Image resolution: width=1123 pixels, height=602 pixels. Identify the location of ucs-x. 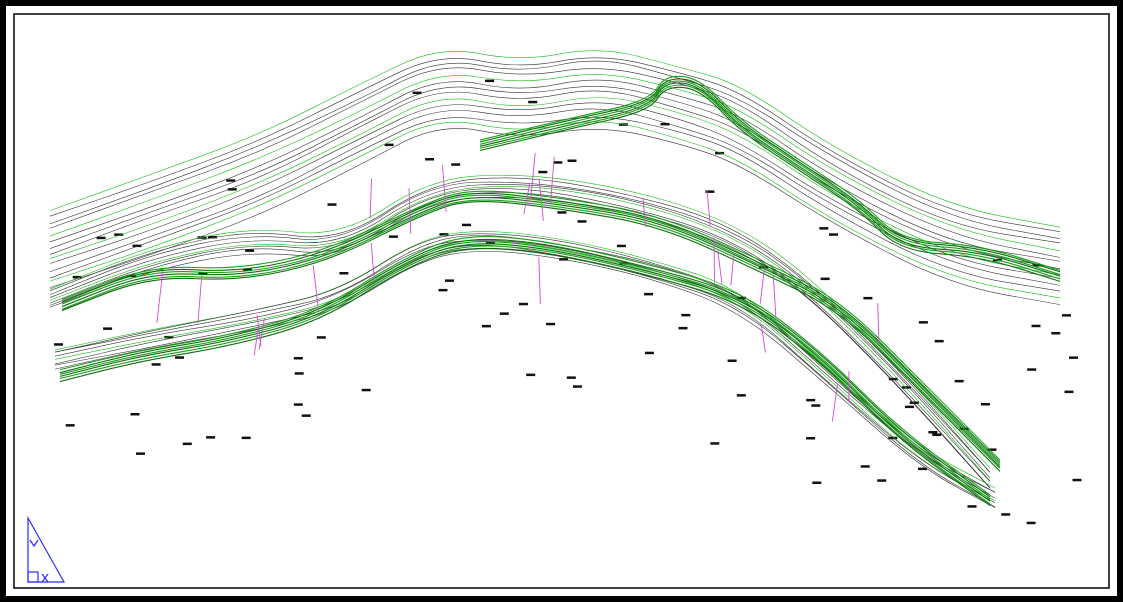
(45, 578).